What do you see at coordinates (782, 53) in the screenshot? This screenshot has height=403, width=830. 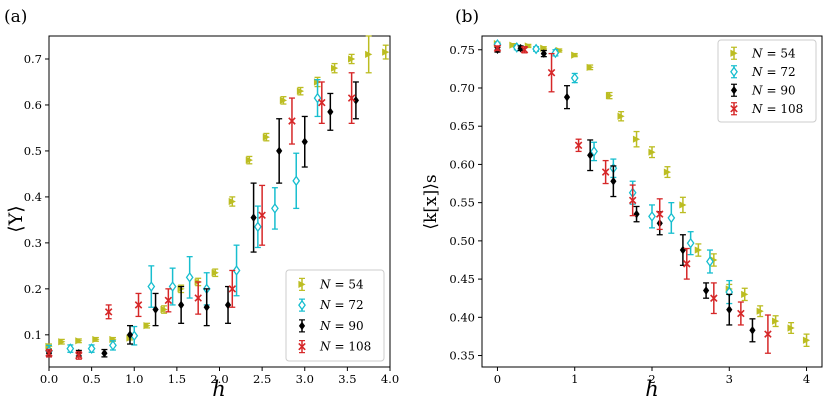 I see `legend-label-value: = 54` at bounding box center [782, 53].